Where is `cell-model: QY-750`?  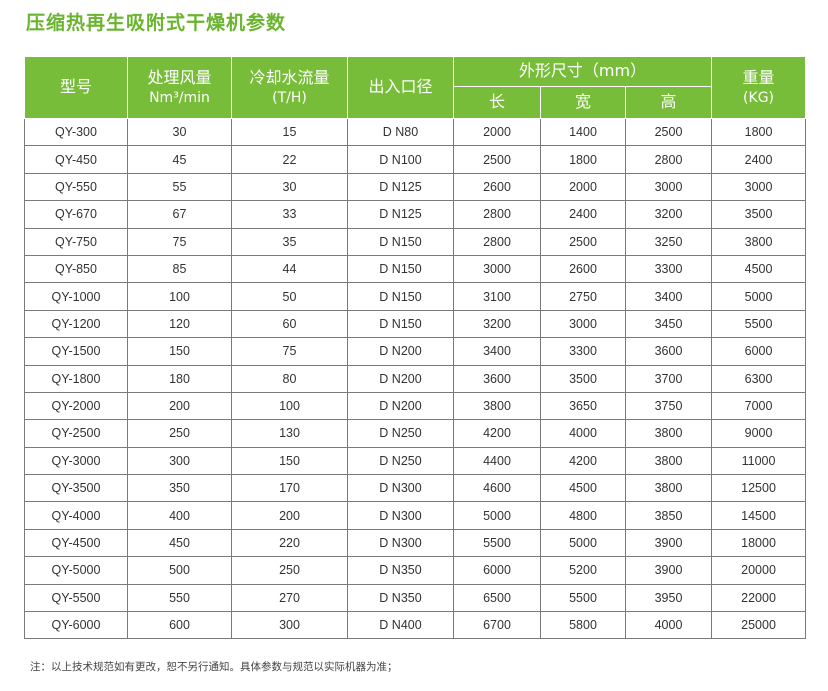 cell-model: QY-750 is located at coordinates (76, 241).